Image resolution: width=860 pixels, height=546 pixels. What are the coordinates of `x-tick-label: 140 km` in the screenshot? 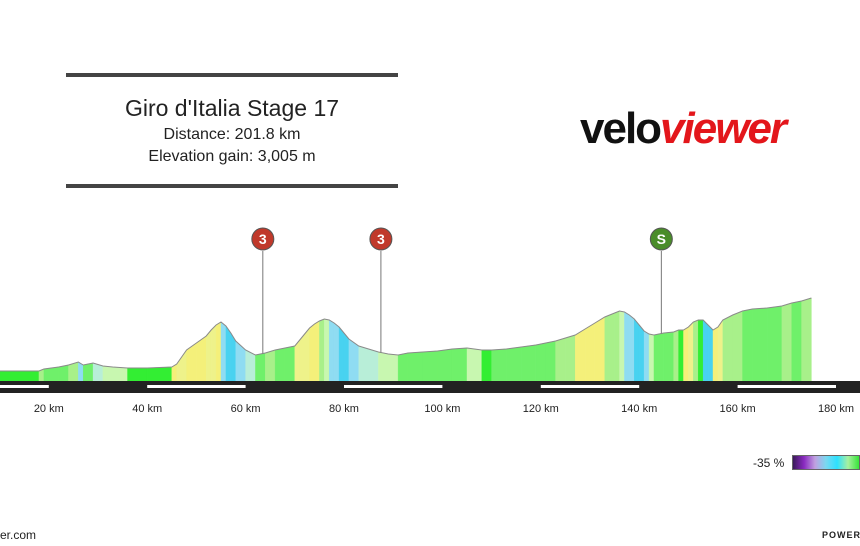 It's located at (639, 409).